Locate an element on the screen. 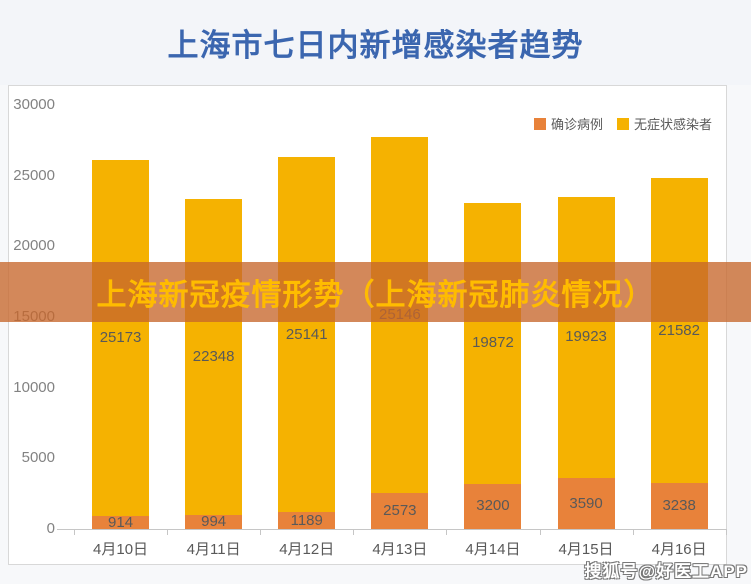  y-axis-label: 30000 is located at coordinates (34, 104).